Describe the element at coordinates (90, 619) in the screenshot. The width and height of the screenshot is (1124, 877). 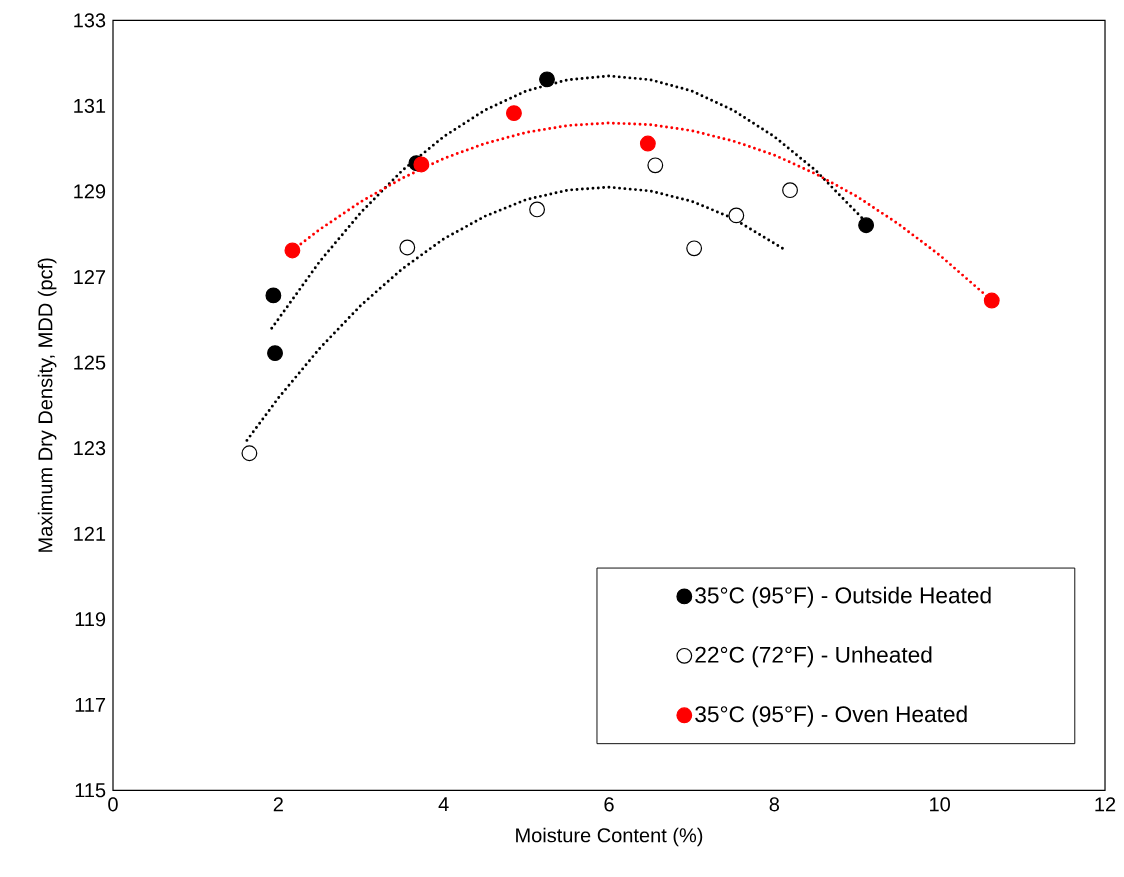
I see `y-tick-label: 119` at that location.